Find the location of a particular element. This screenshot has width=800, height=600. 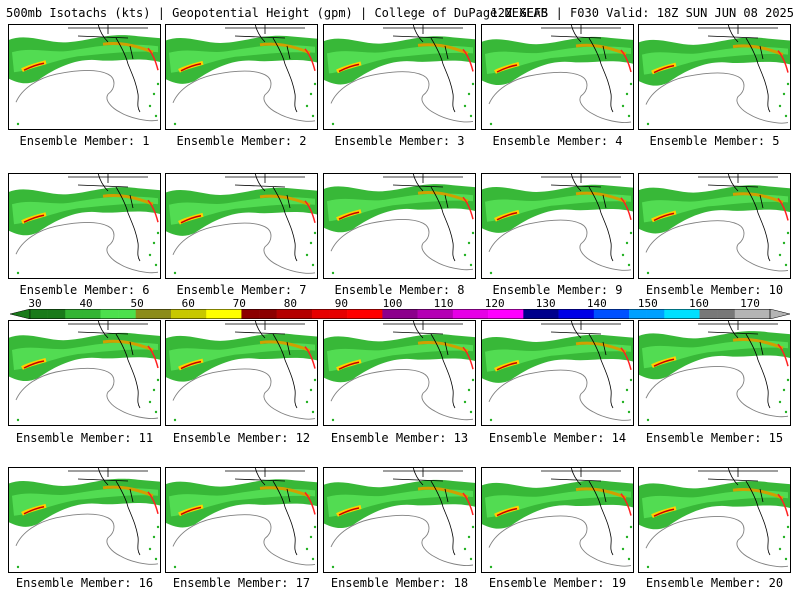

colorbar-tick-label: 60 is located at coordinates (188, 303).